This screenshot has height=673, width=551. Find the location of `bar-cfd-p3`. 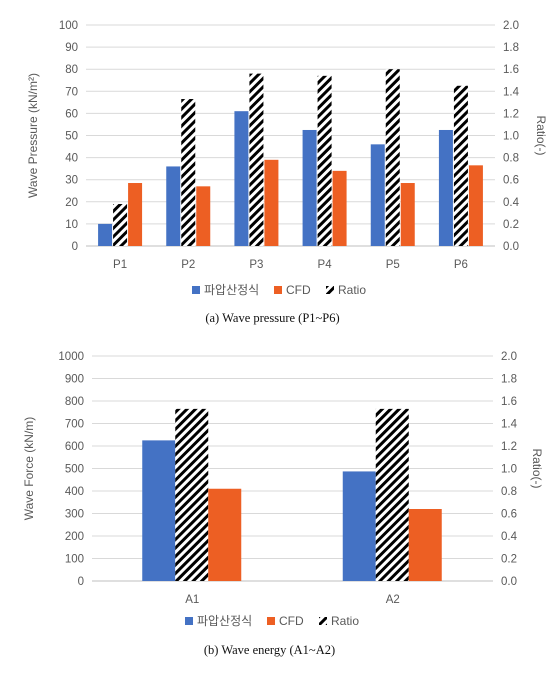

bar-cfd-p3 is located at coordinates (271, 202).